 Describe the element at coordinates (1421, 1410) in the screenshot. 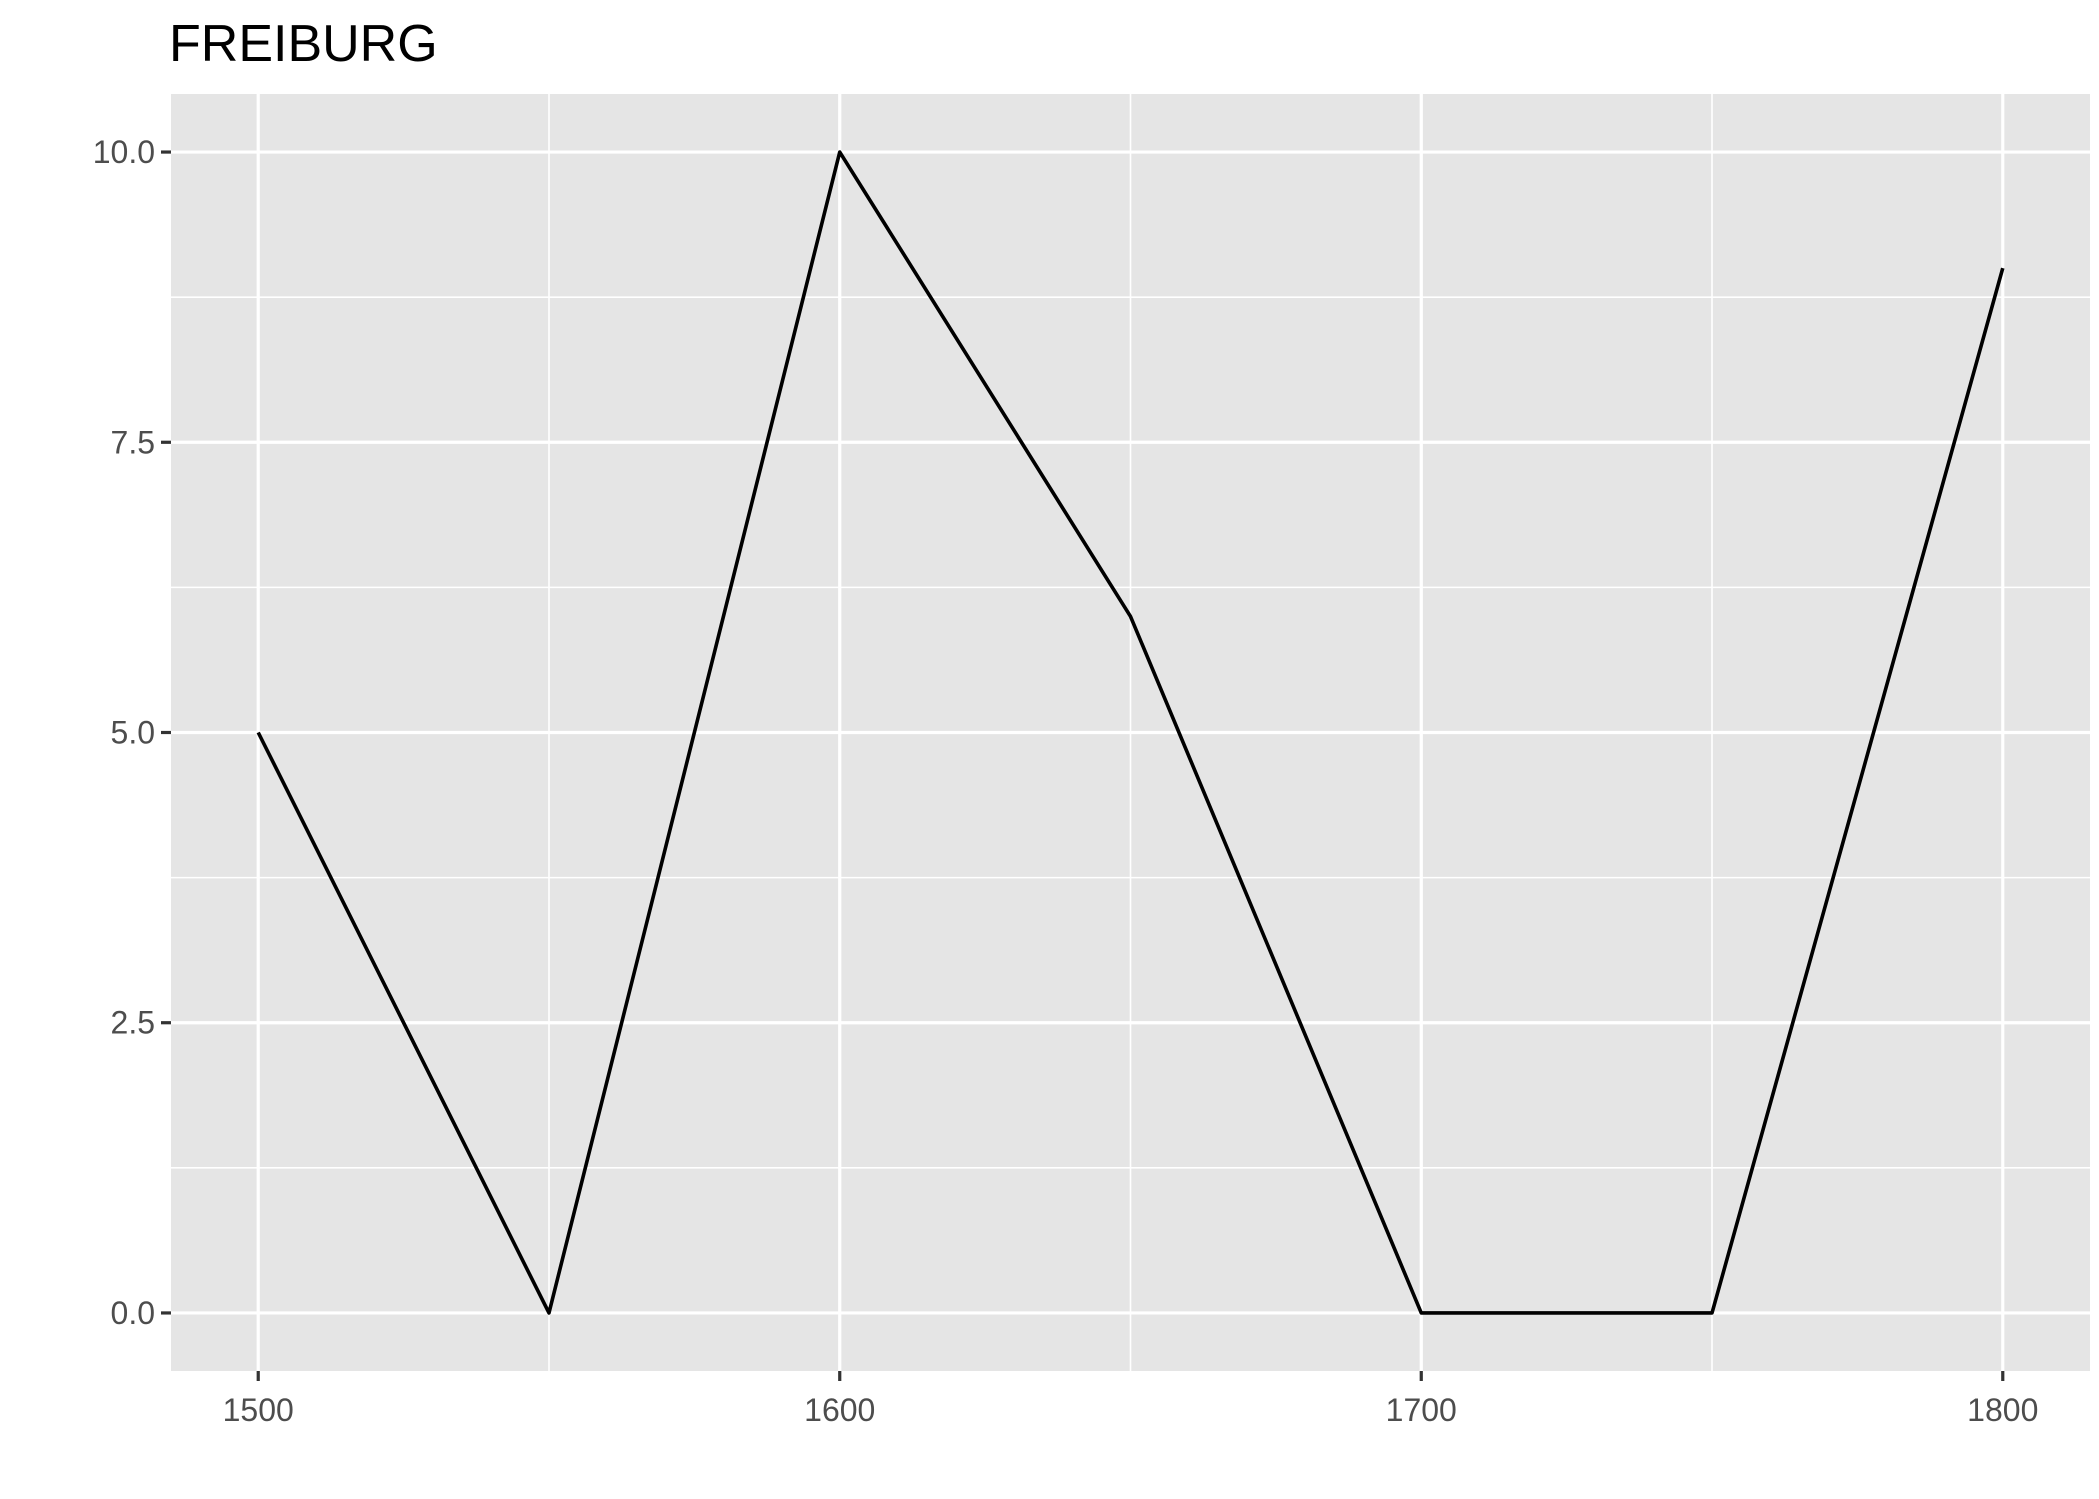

I see `x-tick-label: 1700` at that location.